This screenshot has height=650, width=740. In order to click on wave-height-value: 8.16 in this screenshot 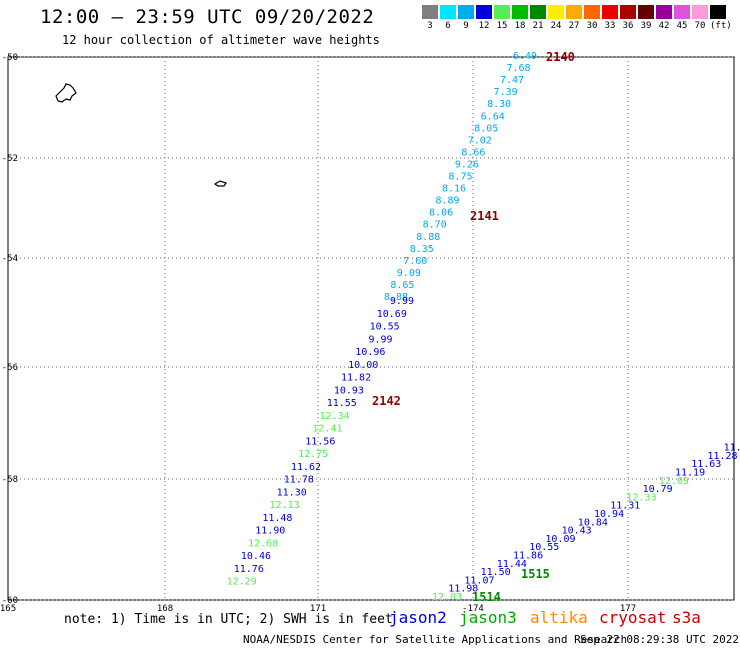, I will do `click(454, 189)`.